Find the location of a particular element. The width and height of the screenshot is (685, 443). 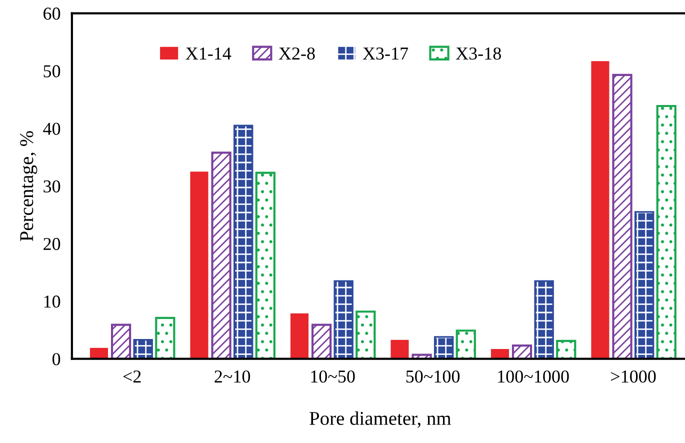

legend-label: X1-14 is located at coordinates (209, 54).